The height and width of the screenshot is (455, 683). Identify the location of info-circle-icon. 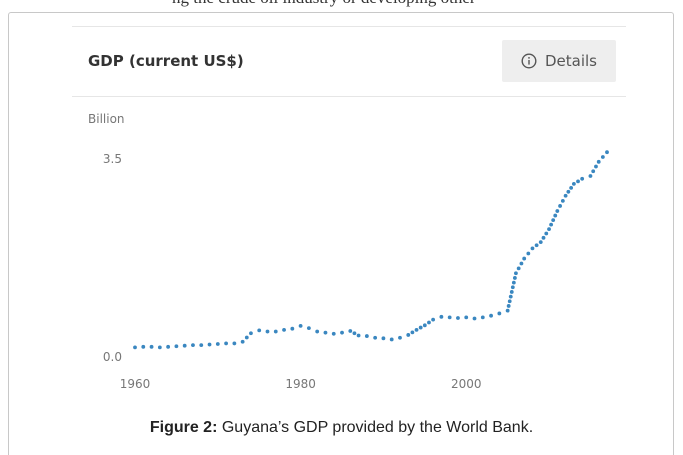
(529, 61).